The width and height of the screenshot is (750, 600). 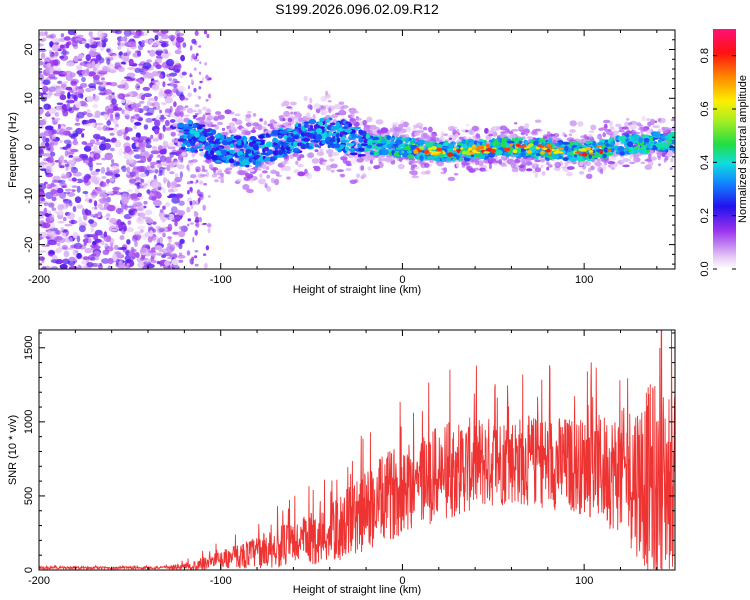 I want to click on colorbar-tick-label: 0.6, so click(x=705, y=108).